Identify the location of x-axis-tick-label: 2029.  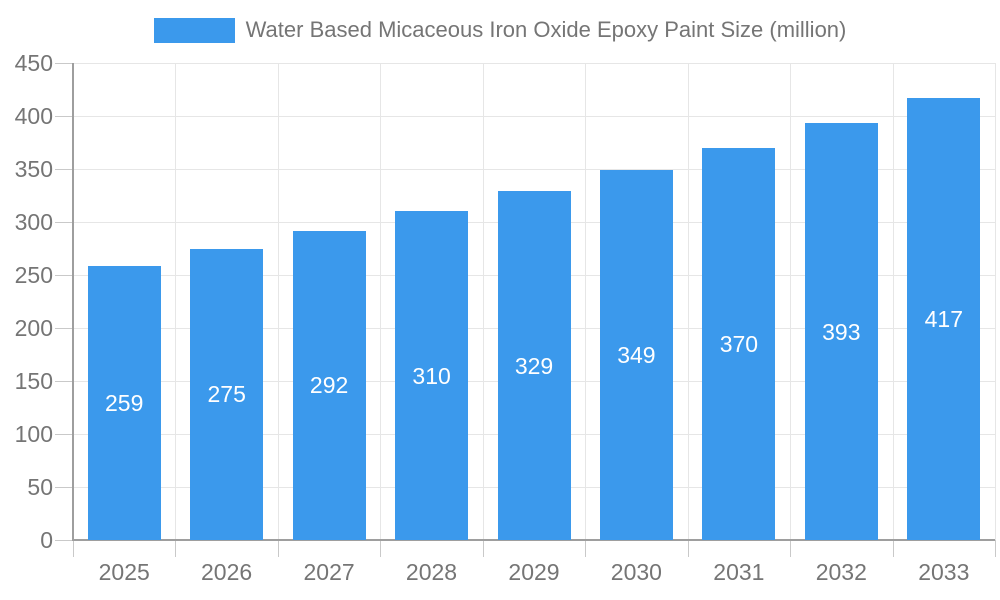
(534, 572).